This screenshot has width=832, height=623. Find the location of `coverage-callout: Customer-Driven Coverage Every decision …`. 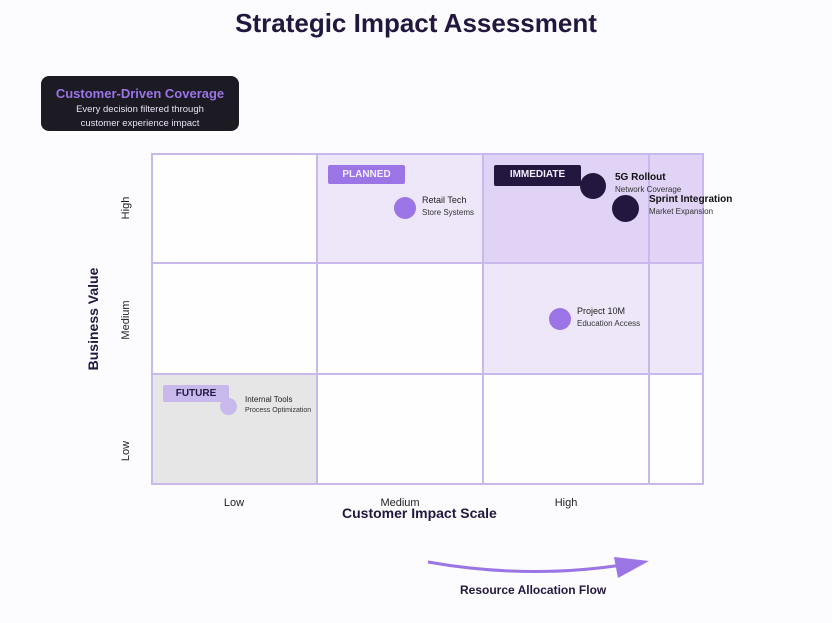

coverage-callout: Customer-Driven Coverage Every decision … is located at coordinates (140, 103).